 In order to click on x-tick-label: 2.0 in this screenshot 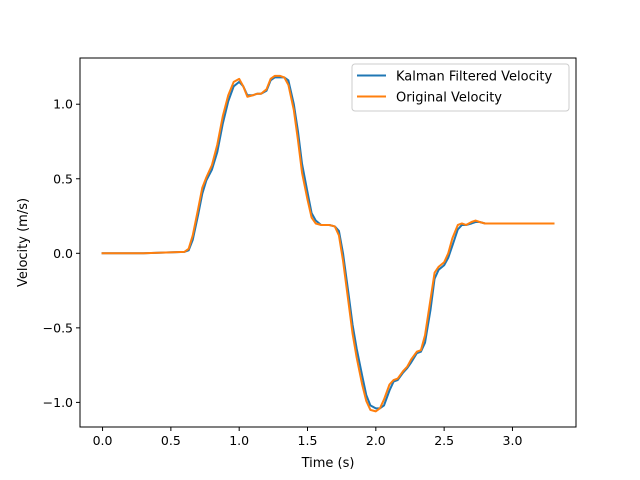, I will do `click(376, 440)`.